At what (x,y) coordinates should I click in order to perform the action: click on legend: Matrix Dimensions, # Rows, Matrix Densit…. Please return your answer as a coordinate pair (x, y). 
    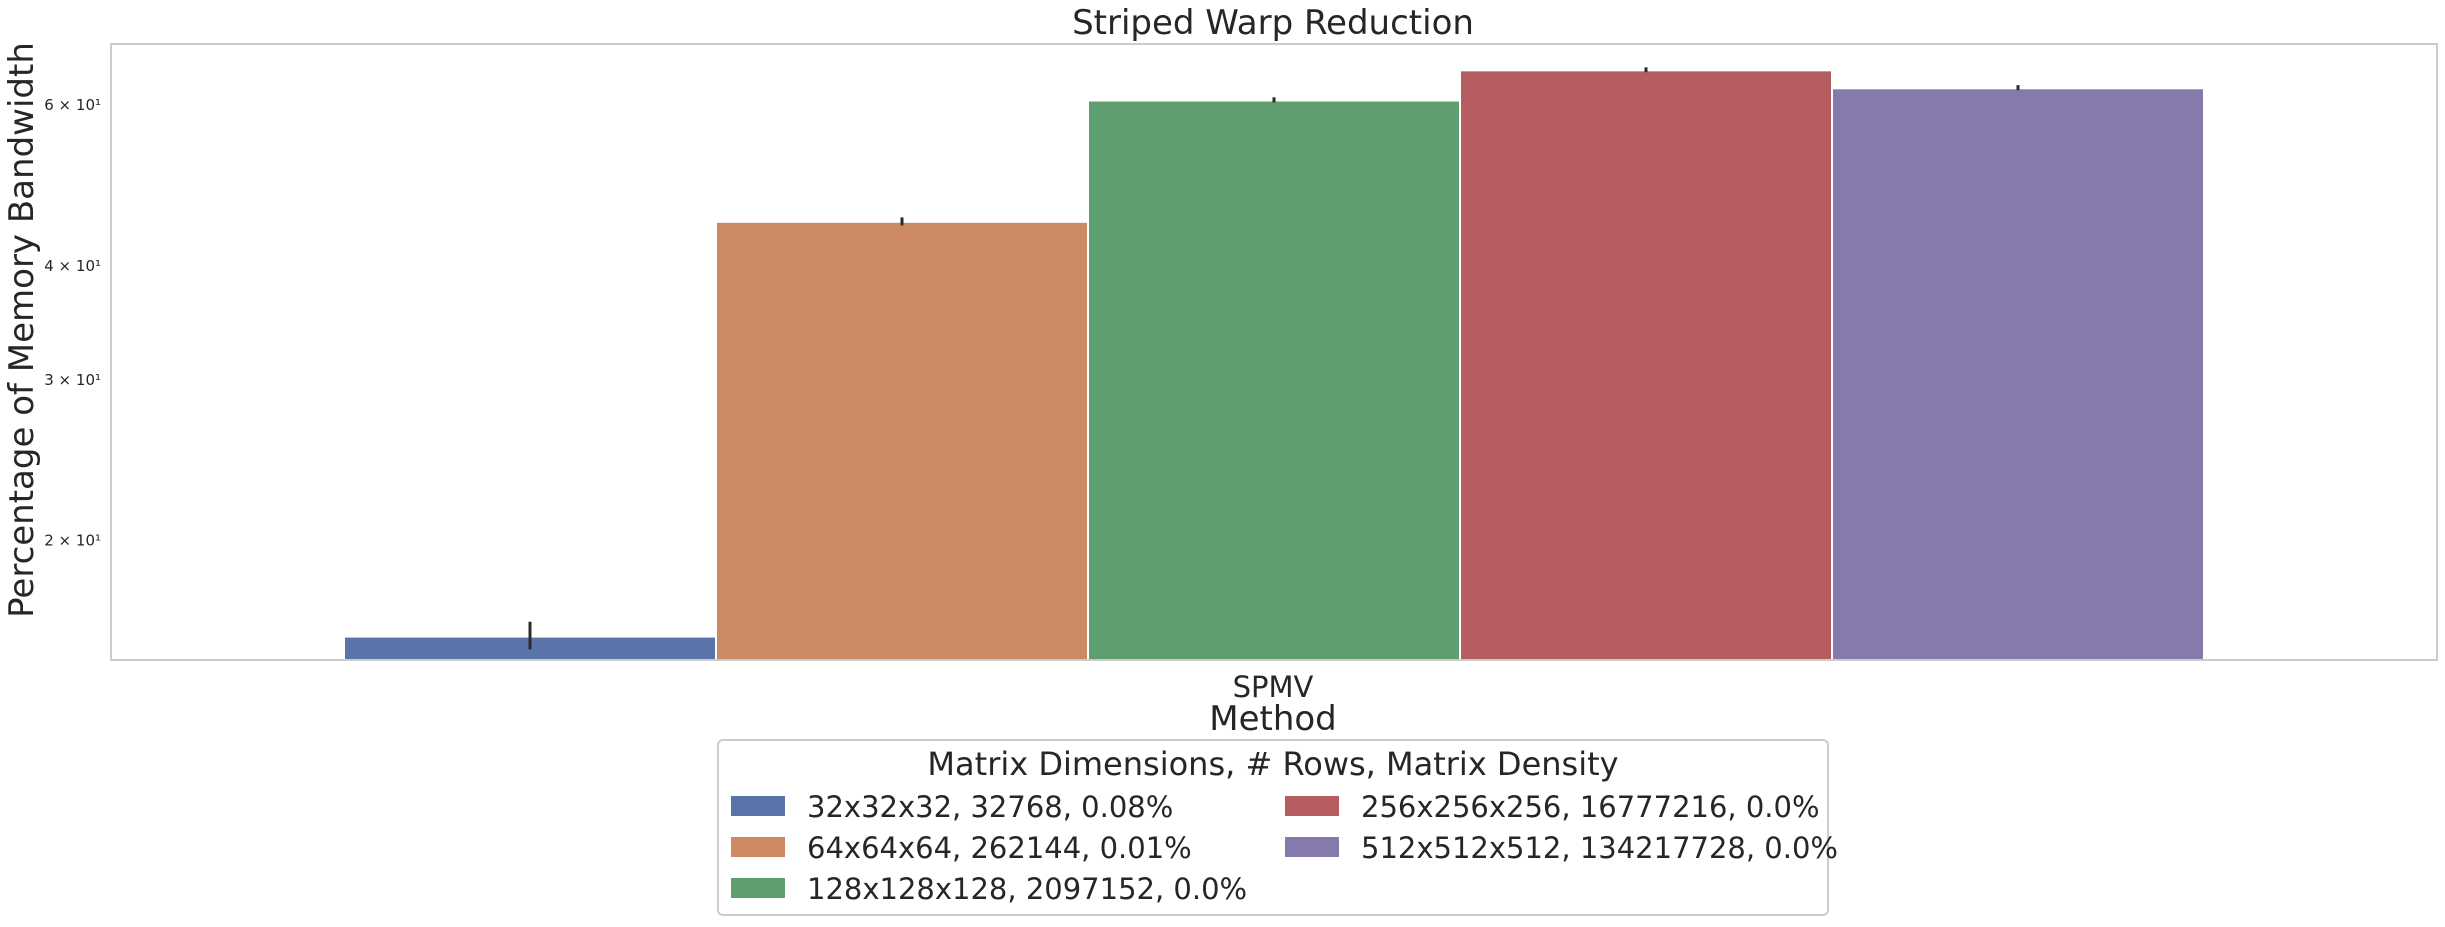
    Looking at the image, I should click on (1277, 827).